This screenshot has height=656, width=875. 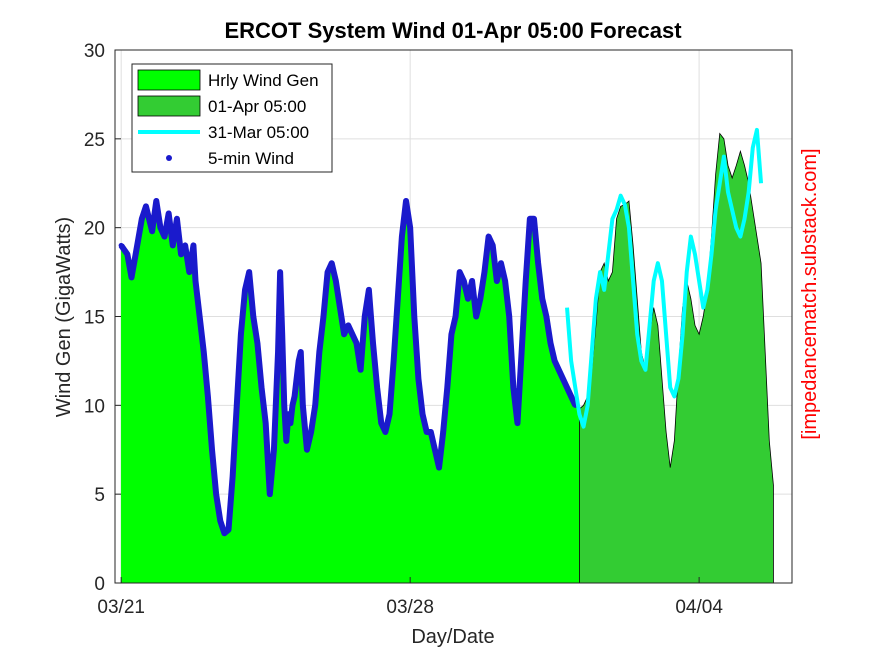 What do you see at coordinates (453, 30) in the screenshot?
I see `chart-title: ERCOT System Wind 01-Apr 05:00 Forecast` at bounding box center [453, 30].